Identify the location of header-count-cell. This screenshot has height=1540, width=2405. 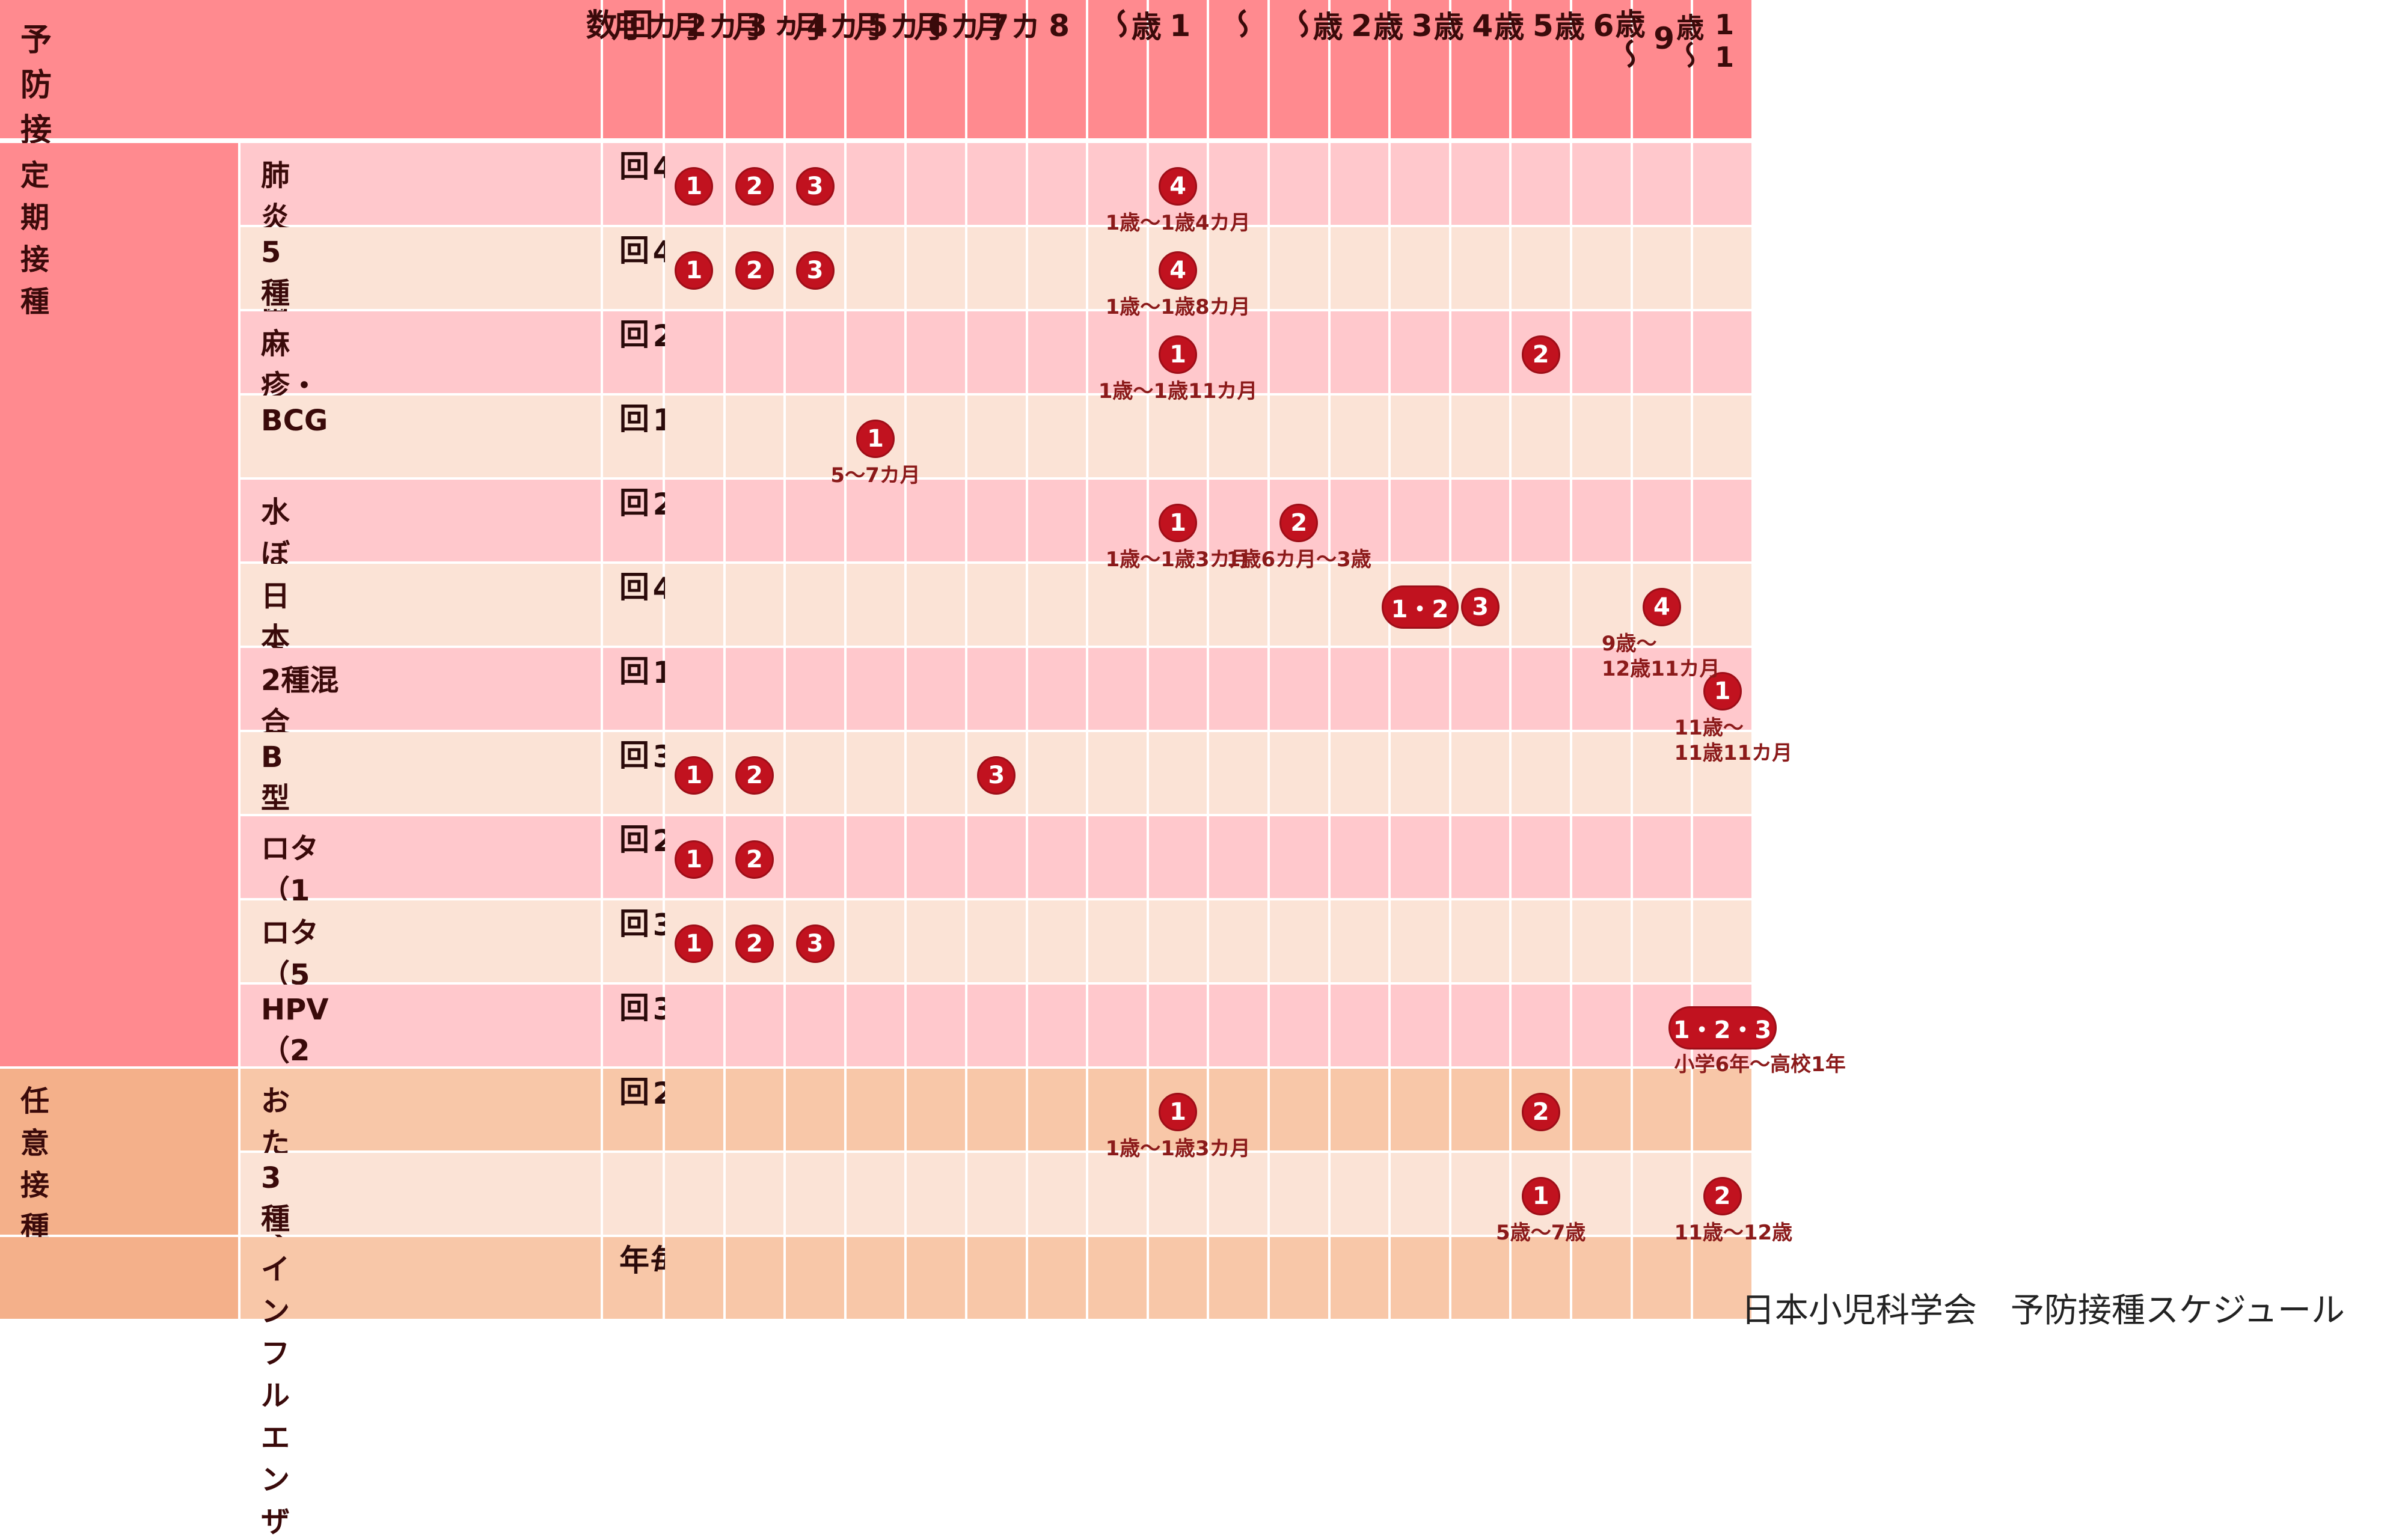
(633, 69).